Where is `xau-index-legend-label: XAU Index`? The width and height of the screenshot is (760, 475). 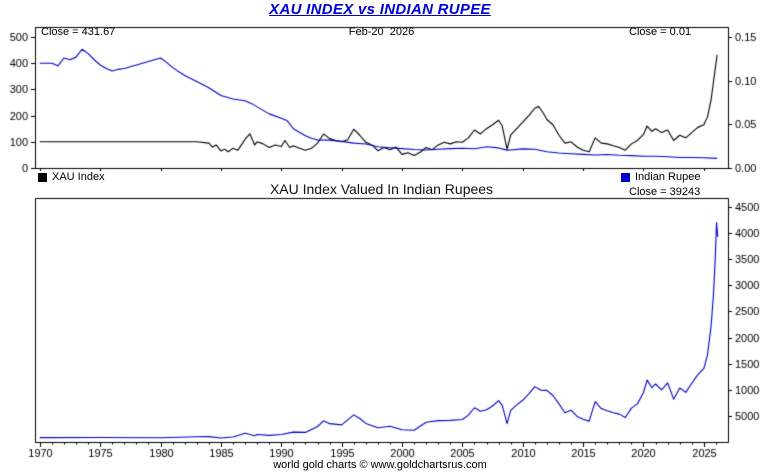 xau-index-legend-label: XAU Index is located at coordinates (78, 177).